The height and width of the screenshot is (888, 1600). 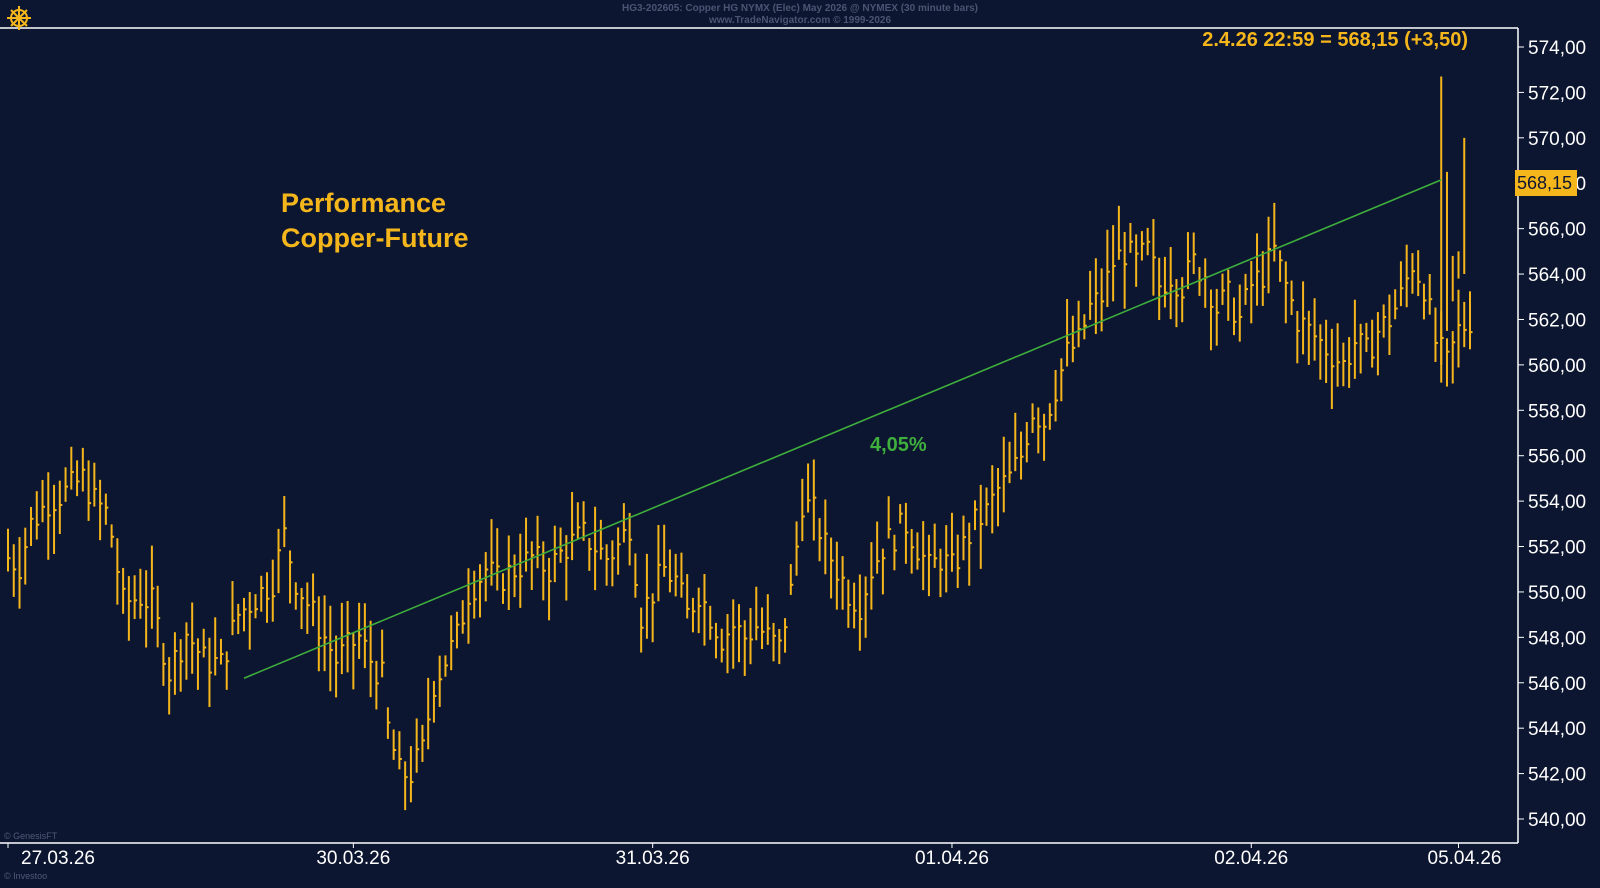 I want to click on chart-header-line-2: www.TradeNavigator.com © 1999-2026, so click(x=800, y=20).